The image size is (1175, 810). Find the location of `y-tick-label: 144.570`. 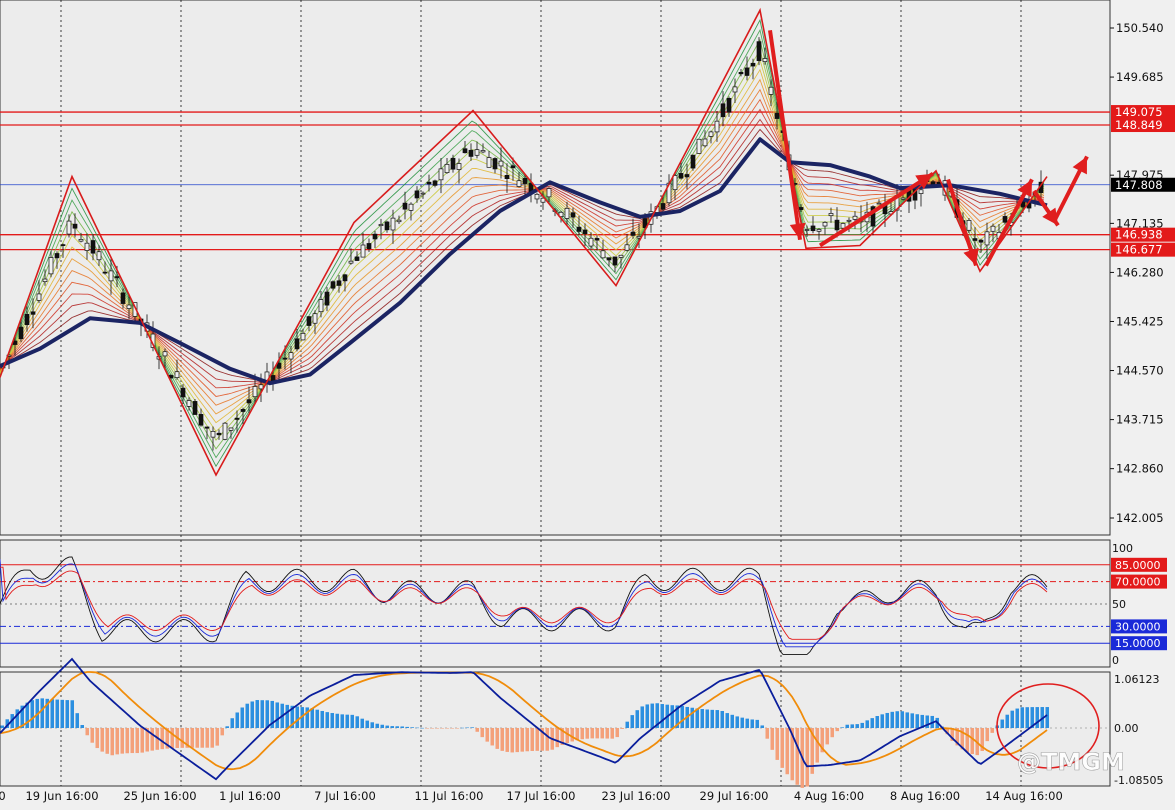

y-tick-label: 144.570 is located at coordinates (1140, 371).